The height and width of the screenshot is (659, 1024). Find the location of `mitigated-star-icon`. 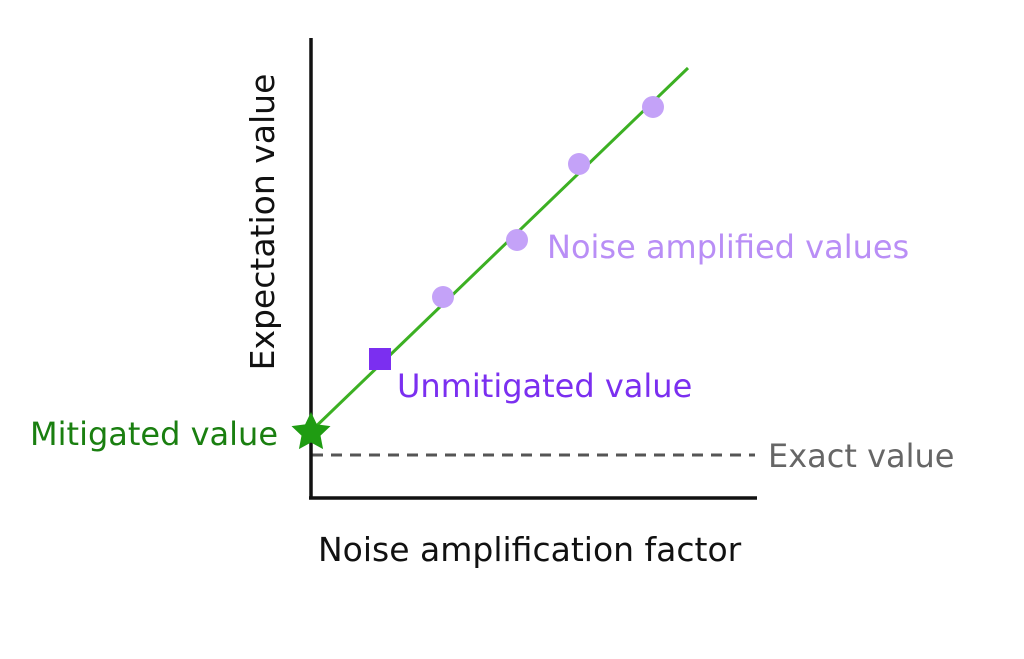

mitigated-star-icon is located at coordinates (311, 431).